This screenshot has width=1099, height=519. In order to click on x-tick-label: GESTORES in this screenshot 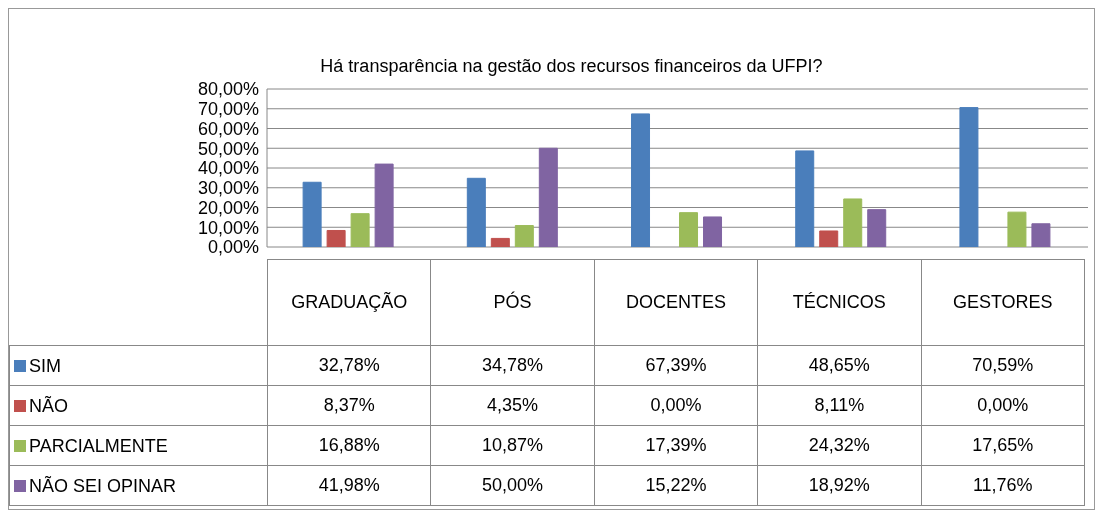, I will do `click(1003, 302)`.